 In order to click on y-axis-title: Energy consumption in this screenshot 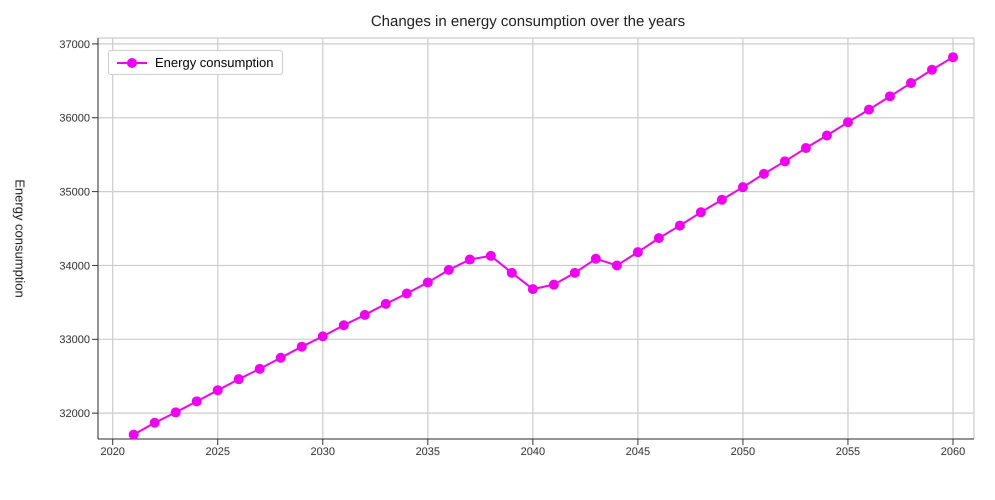, I will do `click(20, 238)`.